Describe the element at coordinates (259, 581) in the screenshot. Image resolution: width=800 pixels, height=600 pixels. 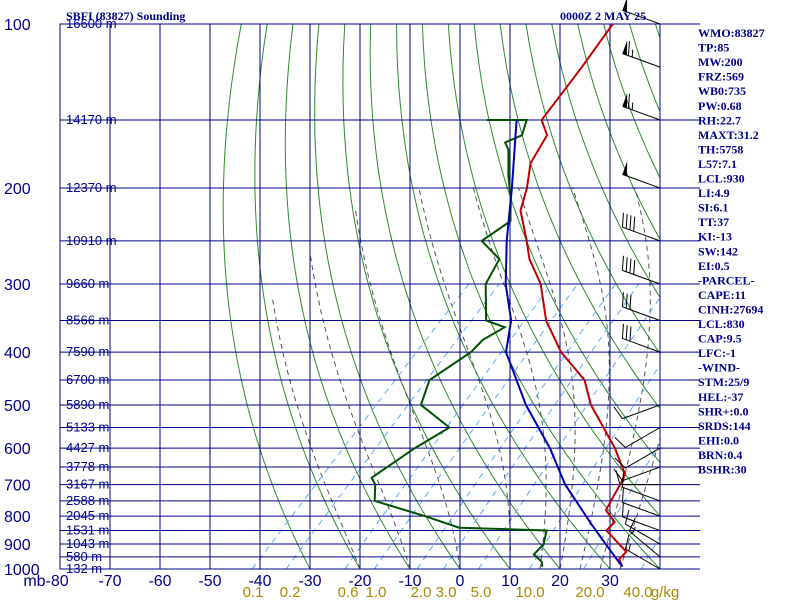
I see `temperature-tick-label: -40` at that location.